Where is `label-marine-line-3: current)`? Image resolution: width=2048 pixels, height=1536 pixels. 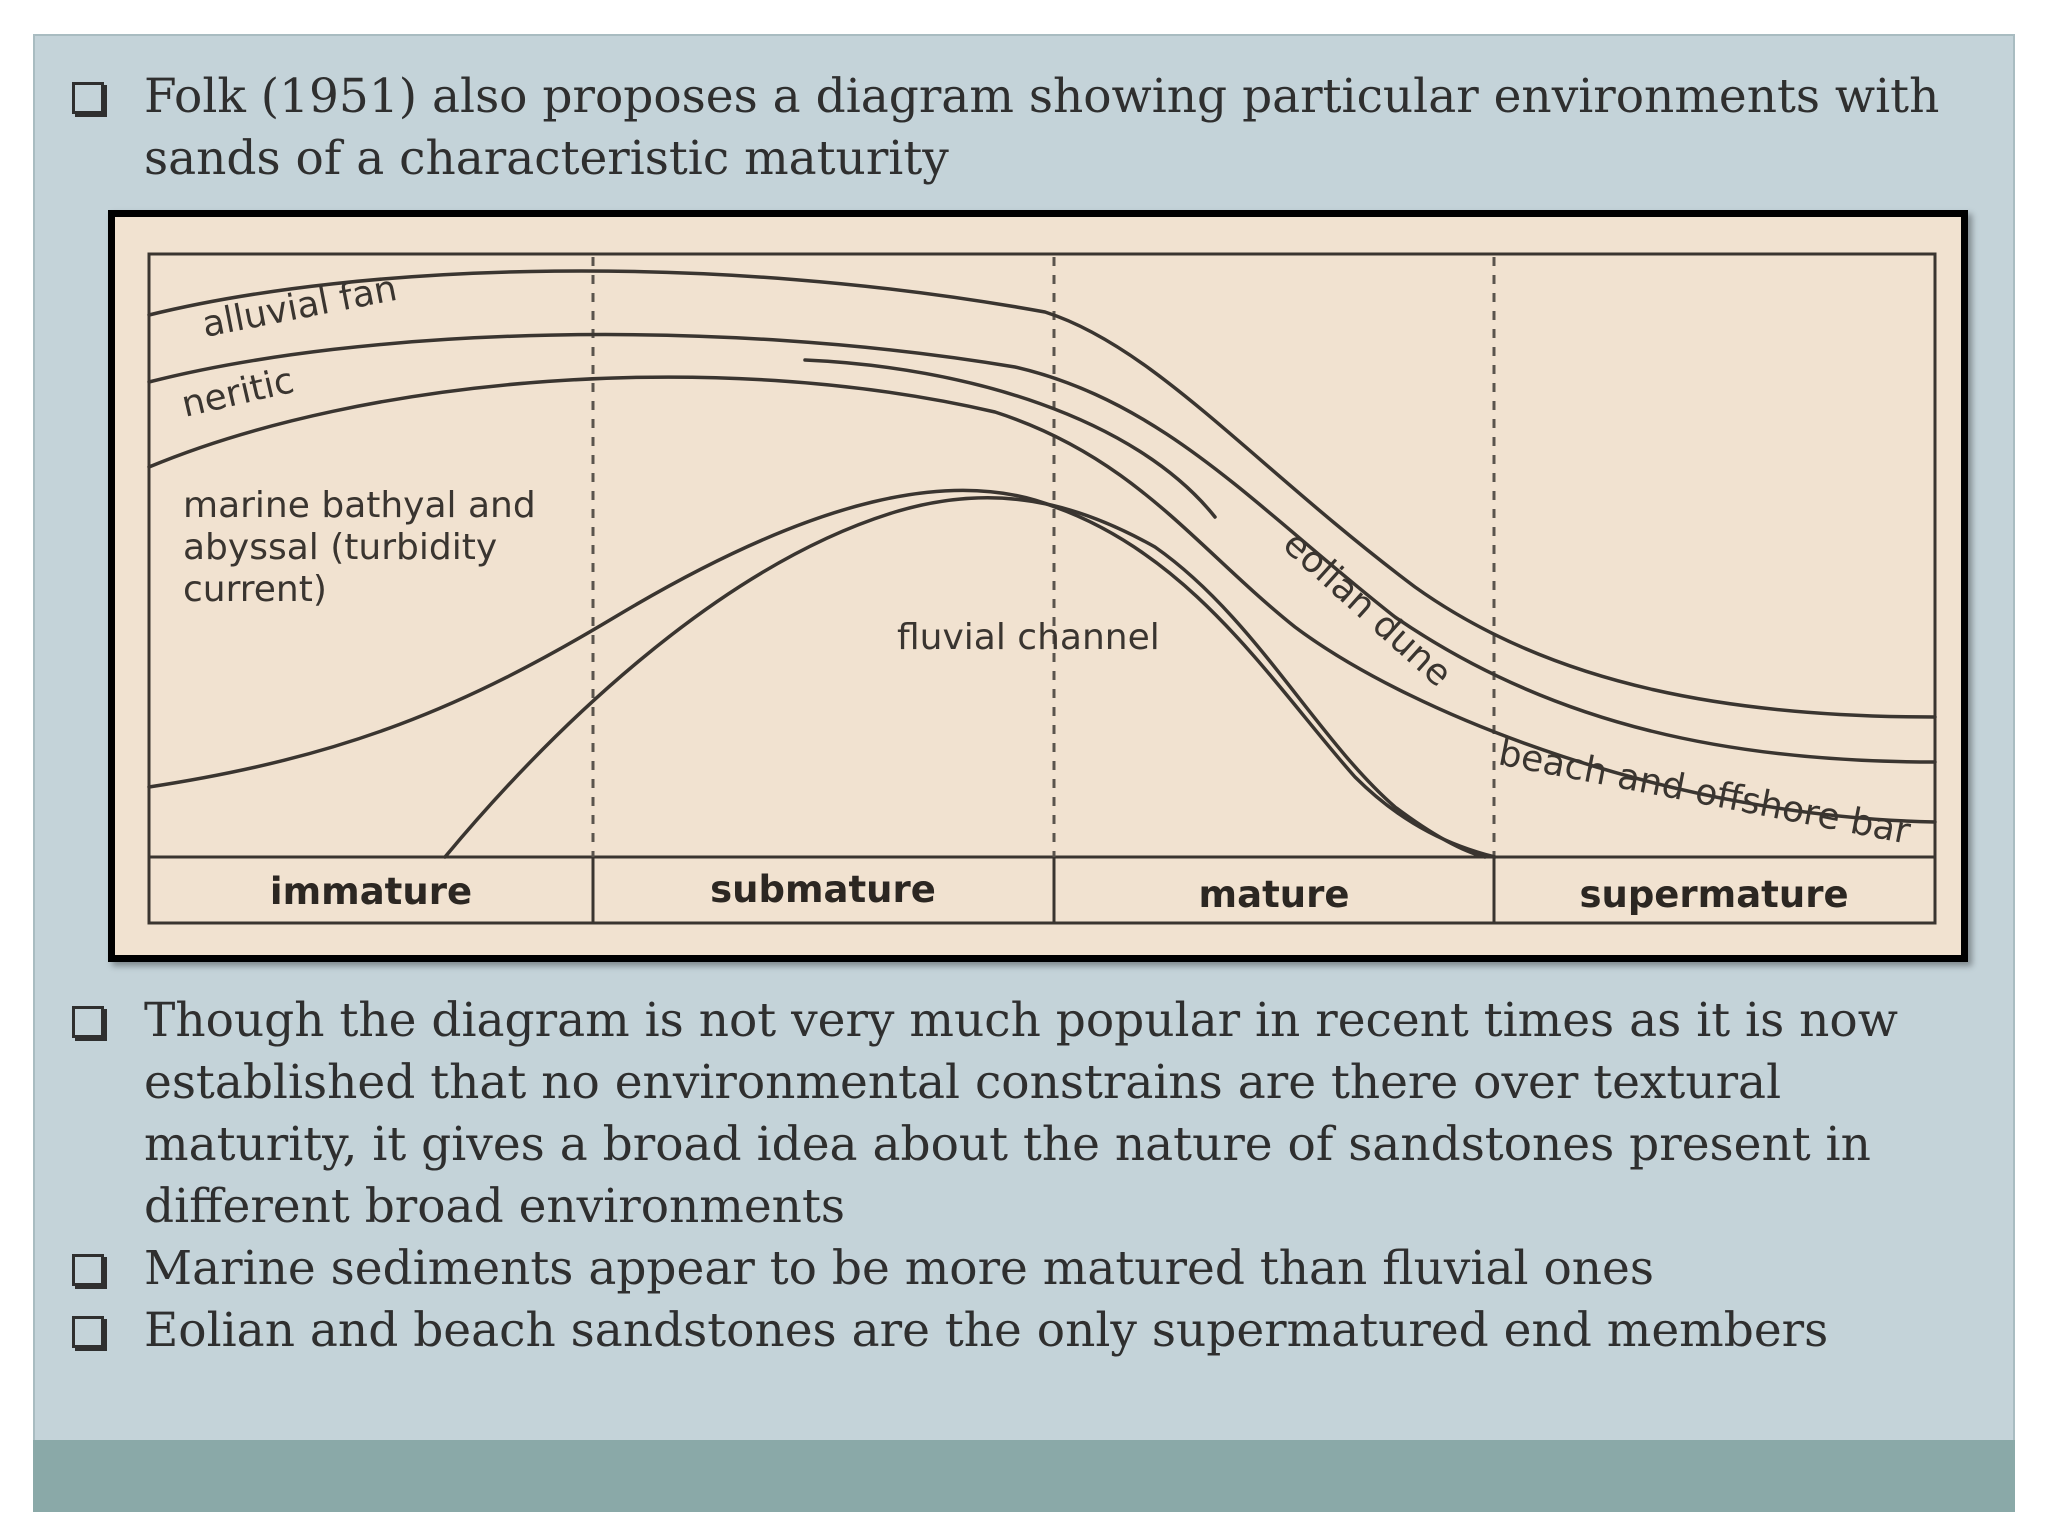 label-marine-line-3: current) is located at coordinates (255, 589).